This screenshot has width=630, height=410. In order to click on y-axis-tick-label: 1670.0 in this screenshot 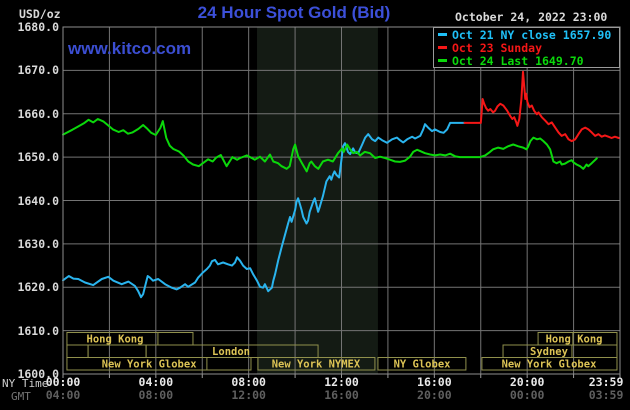, I will do `click(38, 70)`.